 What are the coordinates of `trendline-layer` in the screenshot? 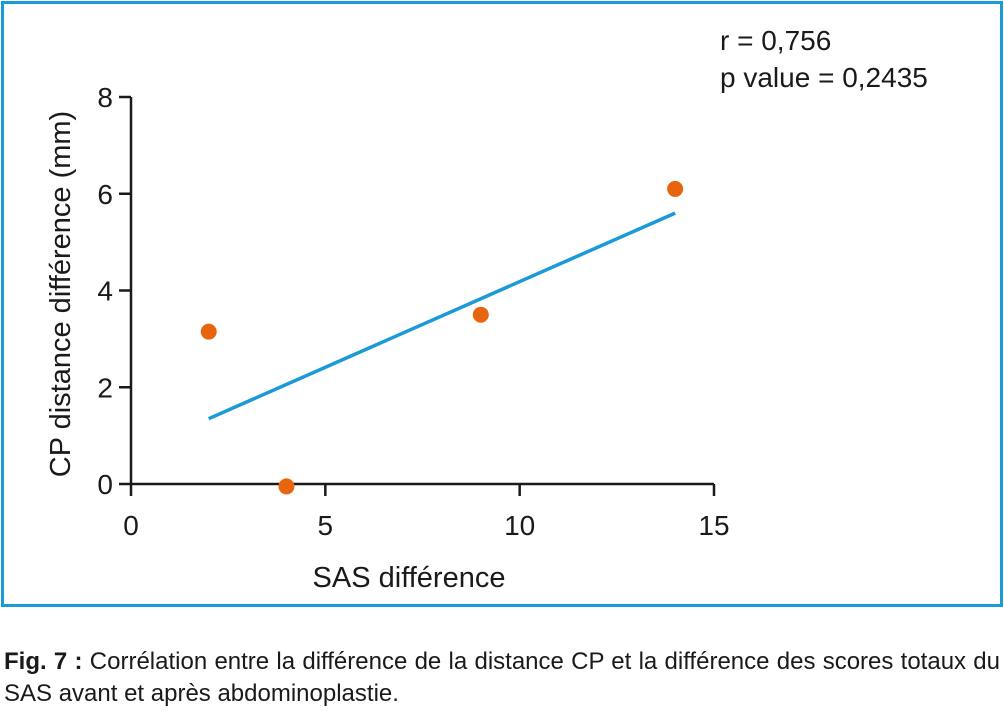 It's located at (442, 316).